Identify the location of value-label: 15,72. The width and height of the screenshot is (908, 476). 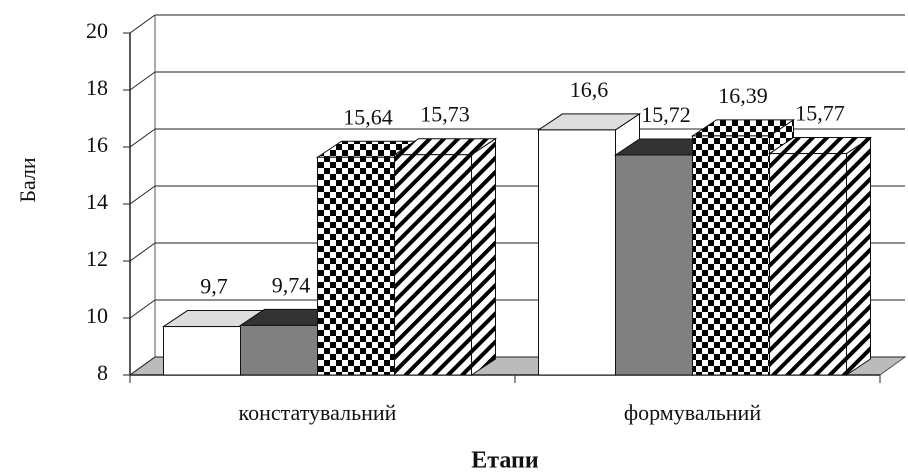
(666, 114).